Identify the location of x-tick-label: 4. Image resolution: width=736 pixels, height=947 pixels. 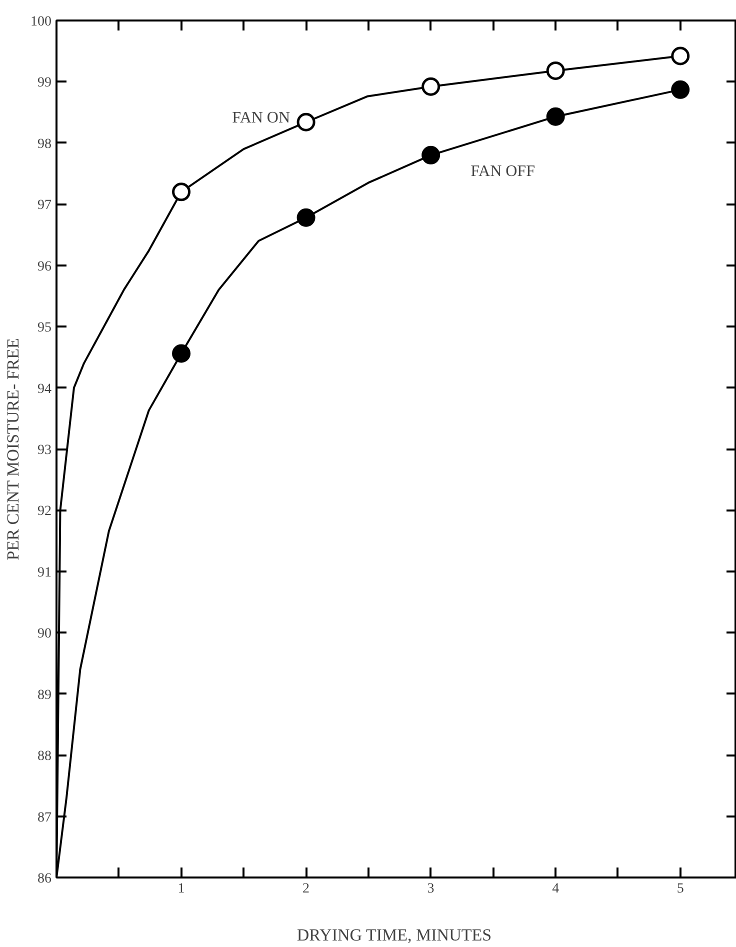
(556, 889).